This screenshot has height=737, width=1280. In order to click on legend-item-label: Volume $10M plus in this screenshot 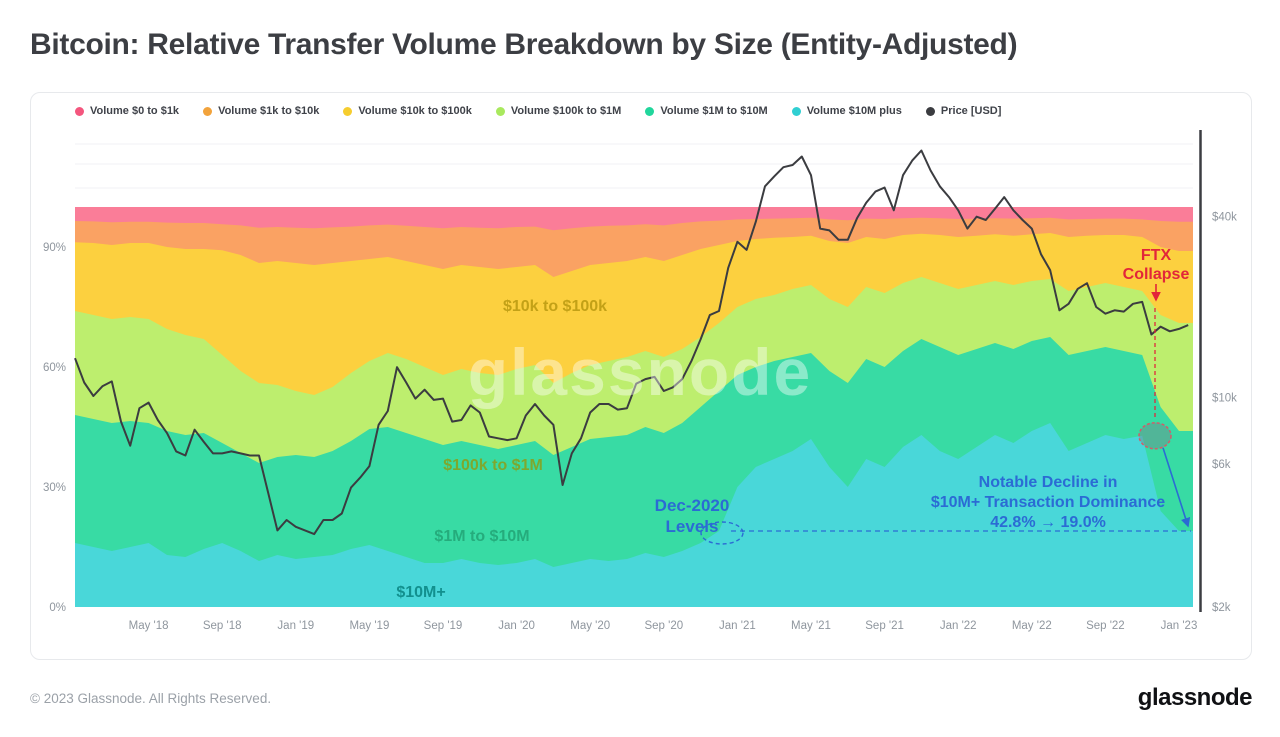, I will do `click(854, 111)`.